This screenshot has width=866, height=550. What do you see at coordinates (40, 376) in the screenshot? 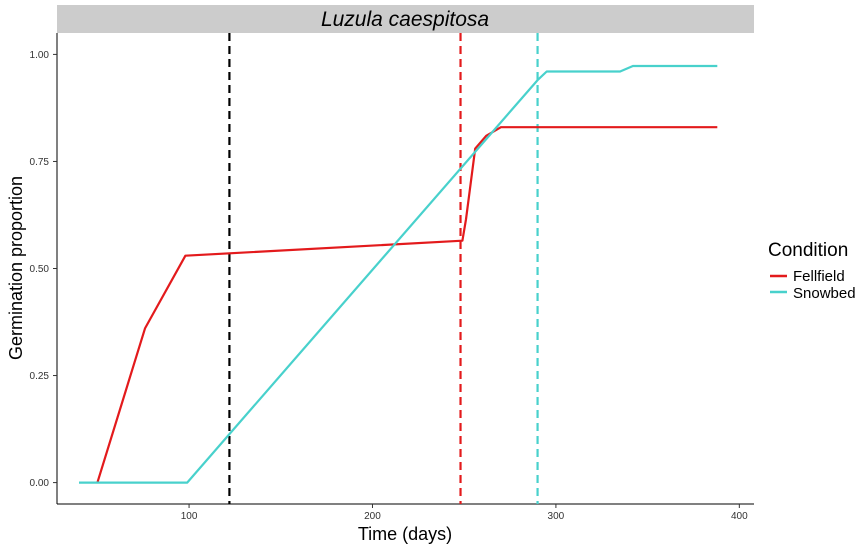
I see `y-tick-label: 0.25` at bounding box center [40, 376].